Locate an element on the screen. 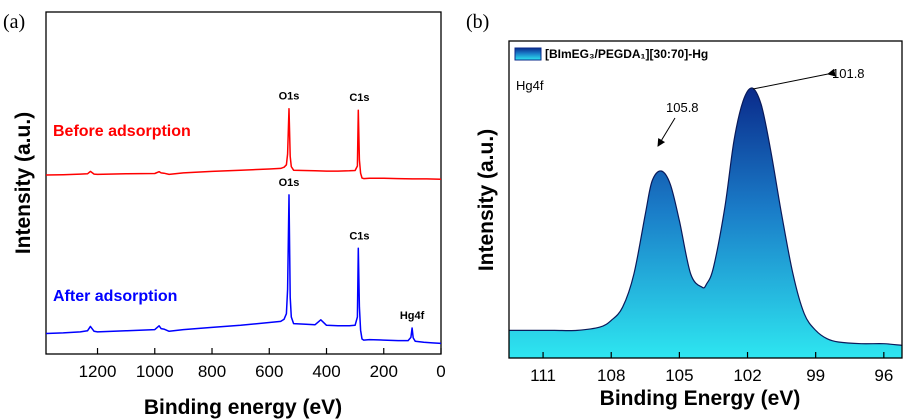 The width and height of the screenshot is (905, 420). legend: [BImEG₃/PEGDA₁][30:70]-Hg is located at coordinates (611, 54).